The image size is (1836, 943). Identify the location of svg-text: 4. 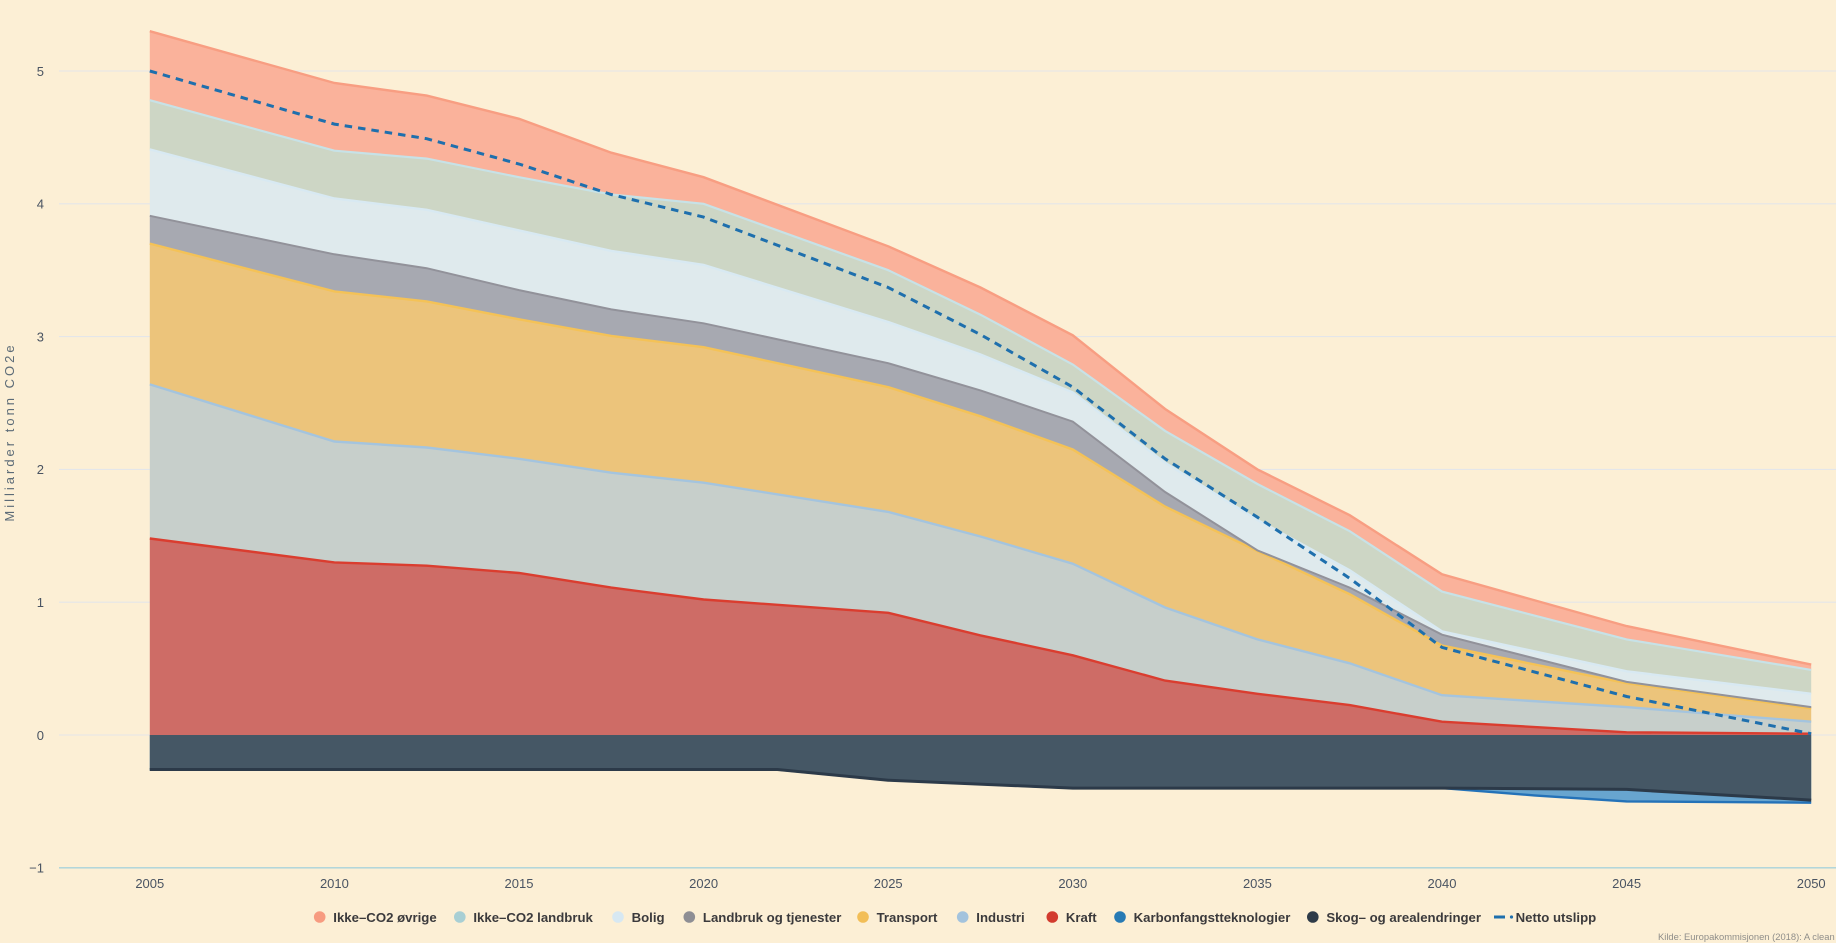
(40, 204).